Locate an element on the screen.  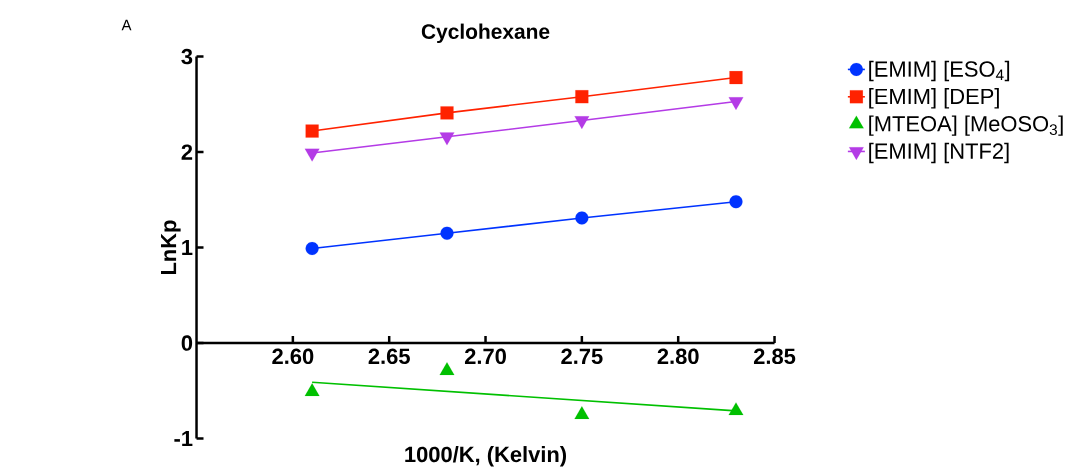
x-tick-label: 2.65 is located at coordinates (389, 356).